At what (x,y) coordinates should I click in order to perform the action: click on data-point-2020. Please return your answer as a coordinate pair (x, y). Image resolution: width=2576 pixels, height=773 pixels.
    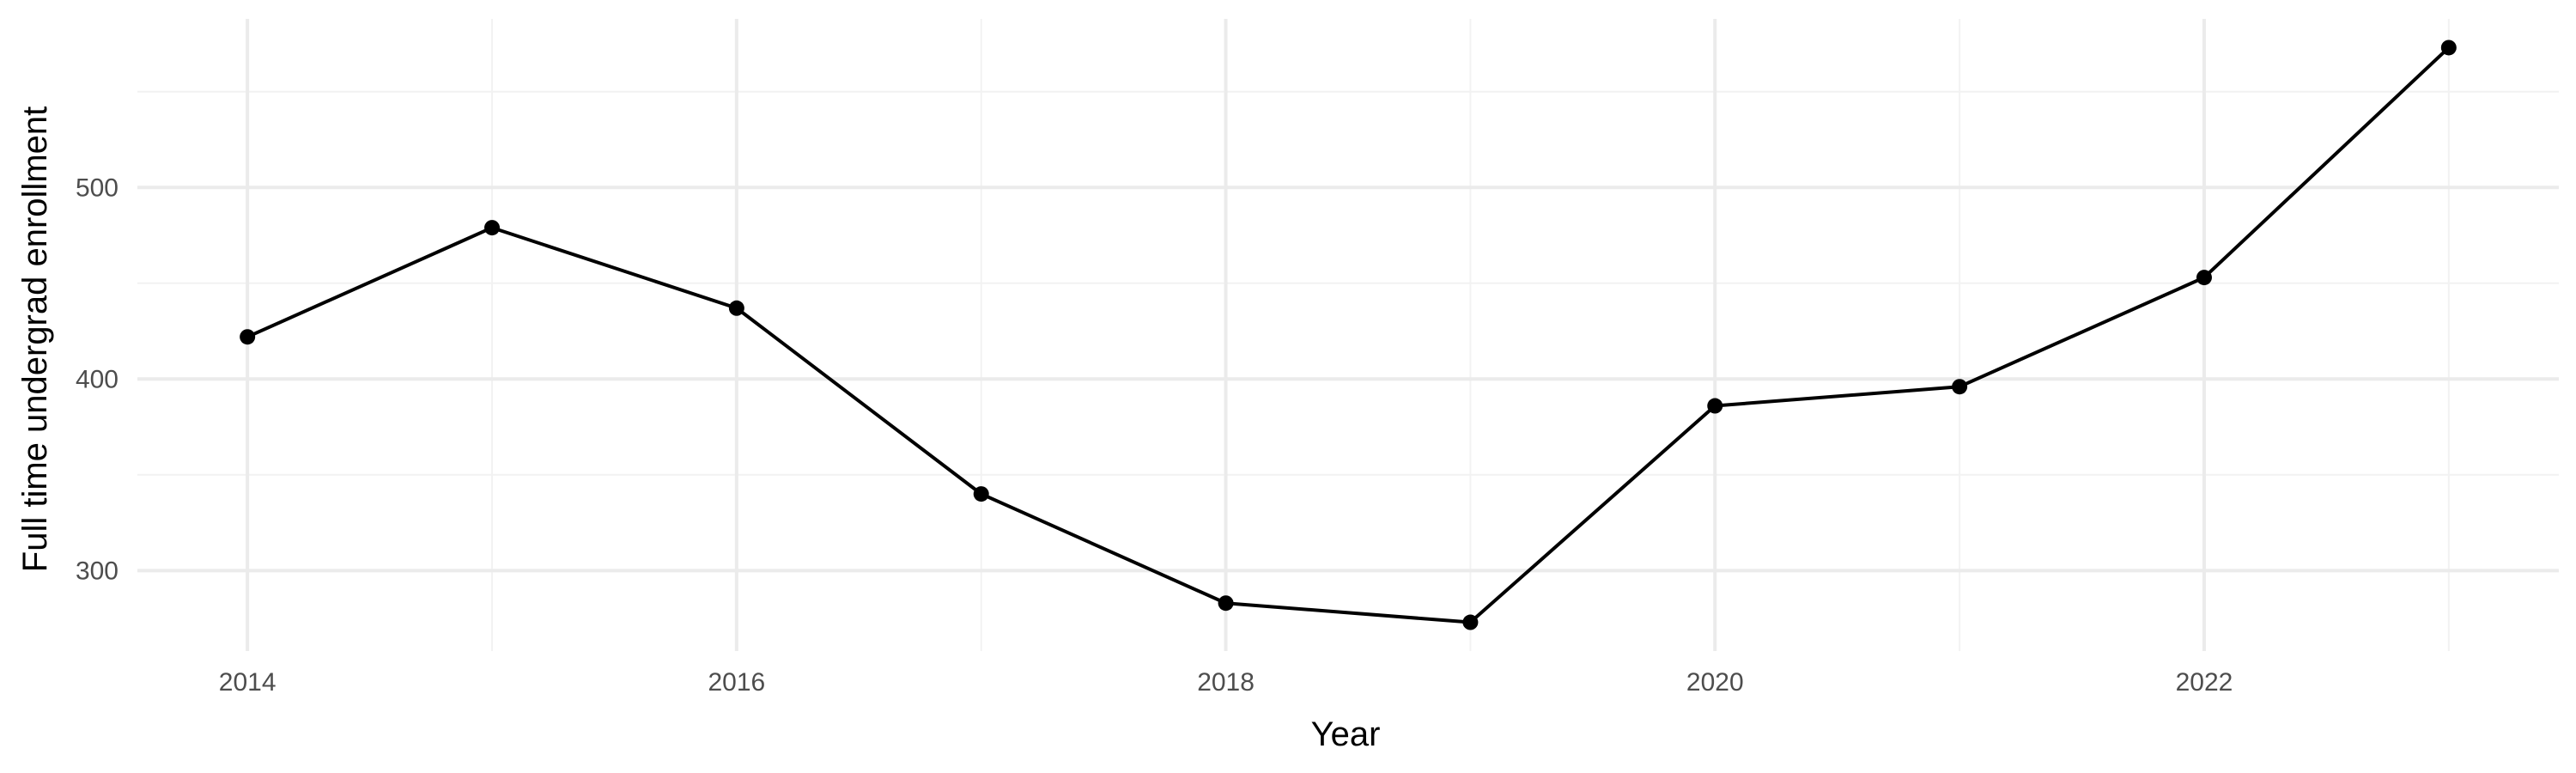
    Looking at the image, I should click on (1715, 406).